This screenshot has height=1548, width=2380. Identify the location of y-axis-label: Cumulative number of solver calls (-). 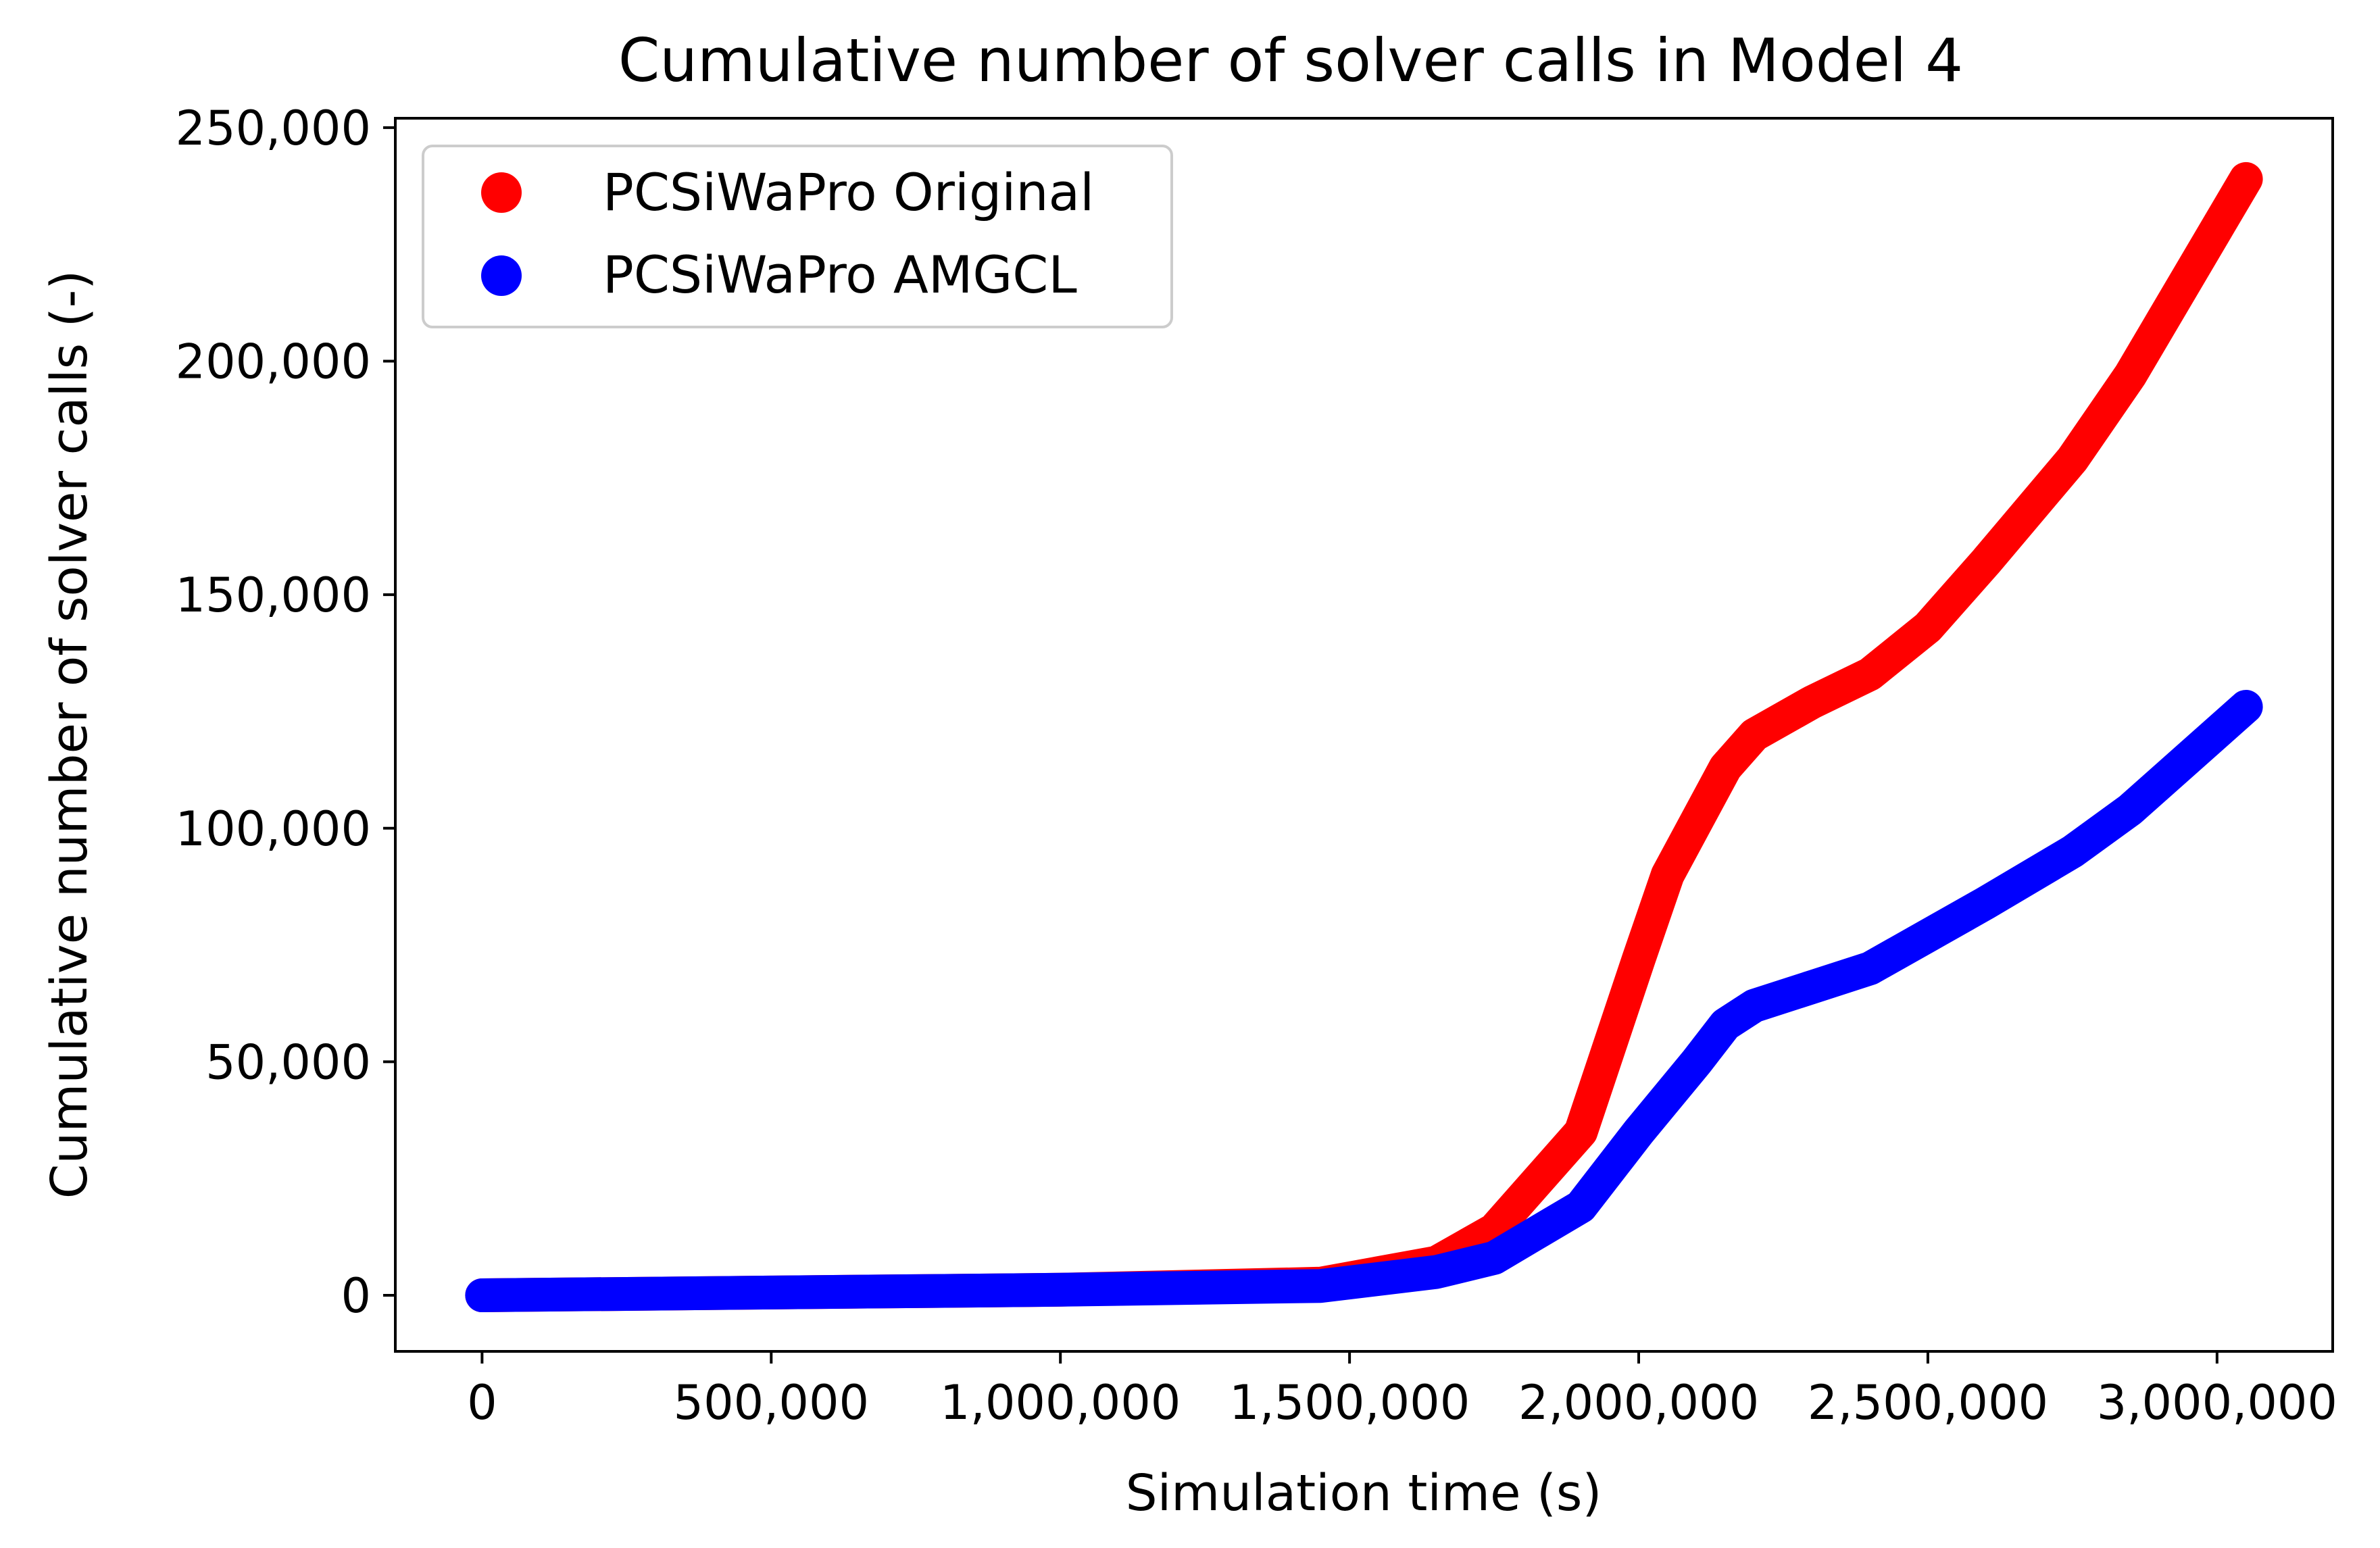
(70, 734).